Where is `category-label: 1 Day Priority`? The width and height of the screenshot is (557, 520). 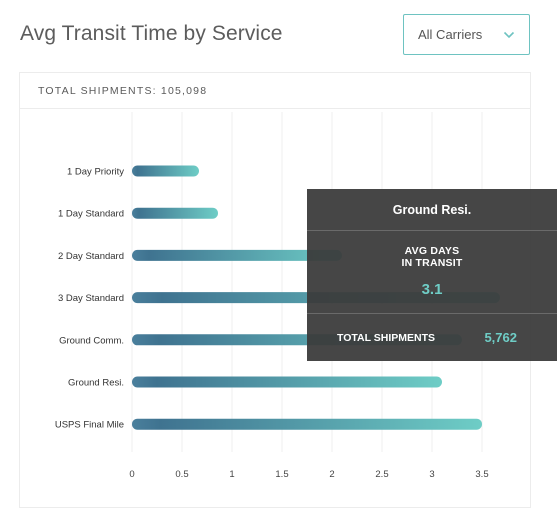 category-label: 1 Day Priority is located at coordinates (95, 172).